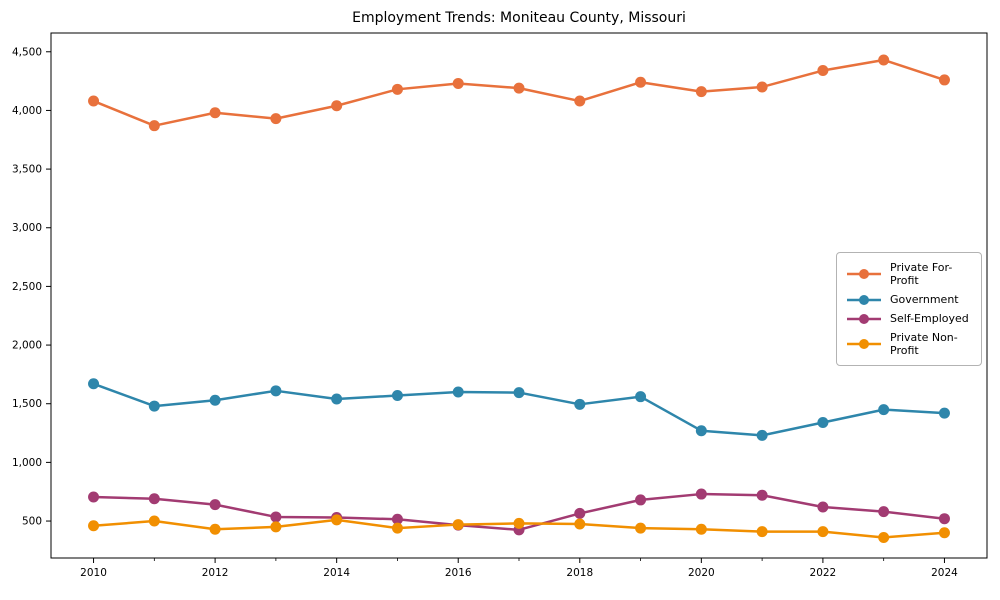 This screenshot has width=1000, height=600. What do you see at coordinates (397, 396) in the screenshot?
I see `data-point-government-2015` at bounding box center [397, 396].